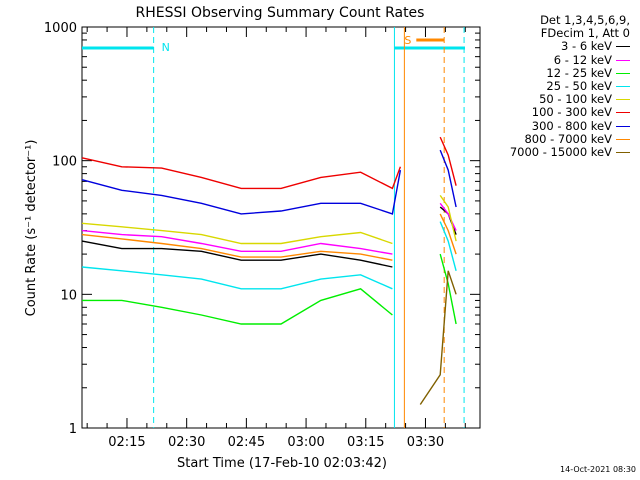  I want to click on y-tick-label: 1, so click(73, 429).